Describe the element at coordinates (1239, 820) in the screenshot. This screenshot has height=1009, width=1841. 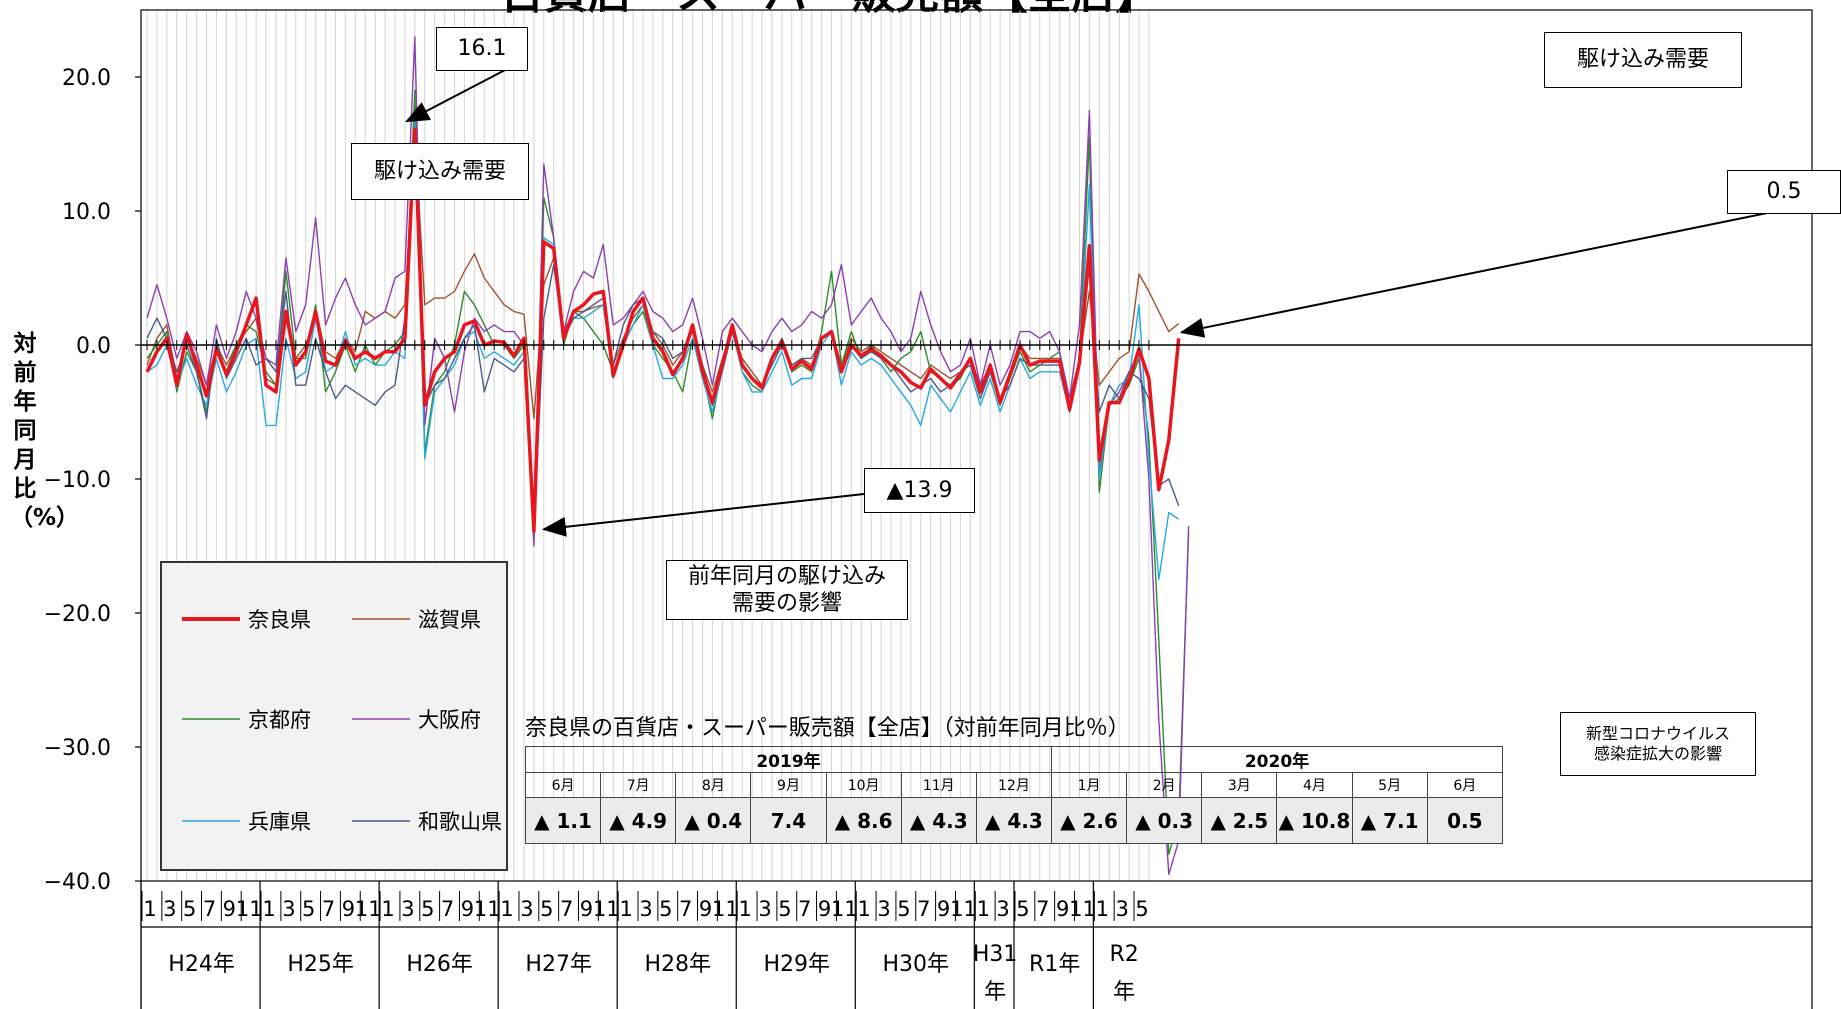
I see `table-value-cell: ▲ 2.5` at that location.